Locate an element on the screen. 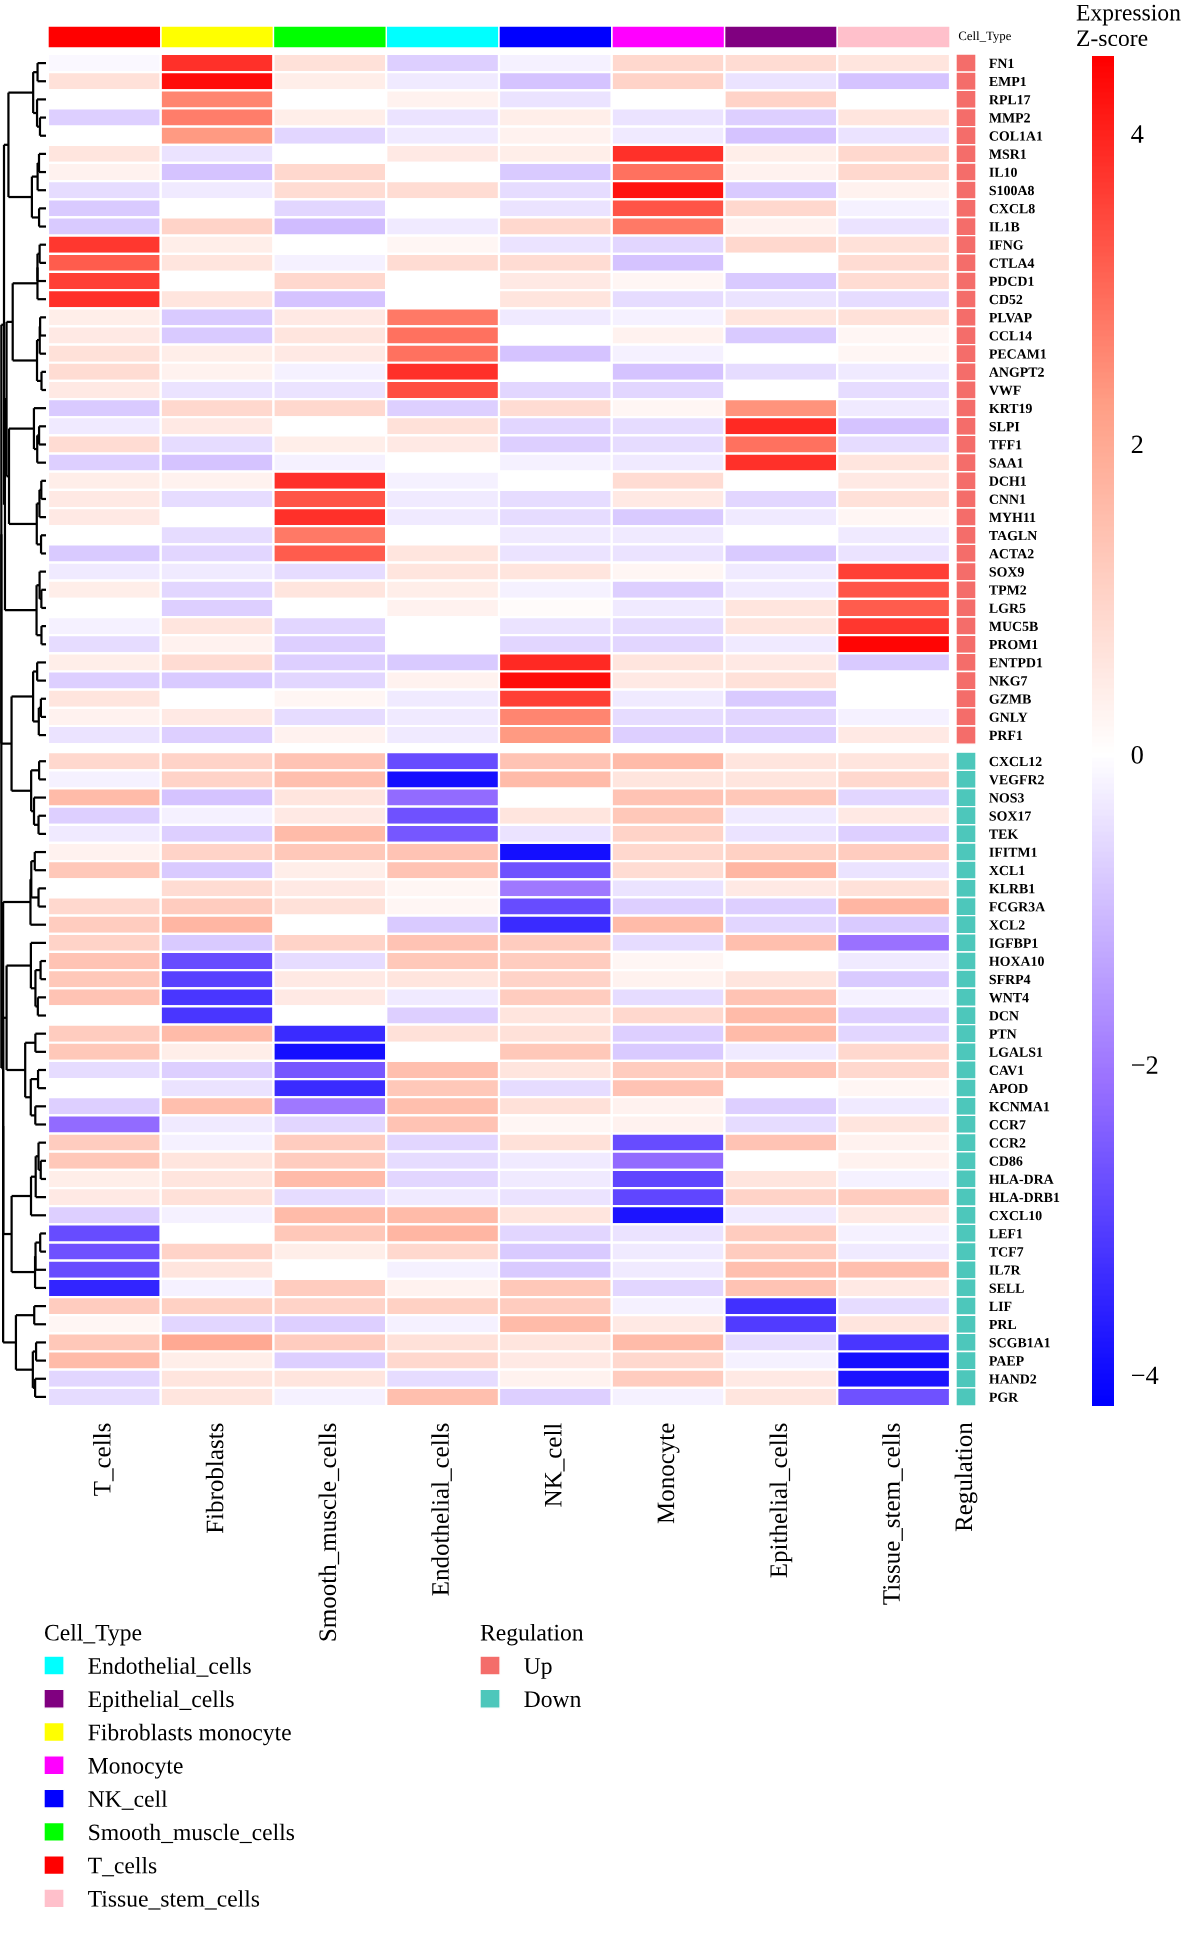 This screenshot has width=1200, height=1934. legend-label: Up is located at coordinates (538, 1668).